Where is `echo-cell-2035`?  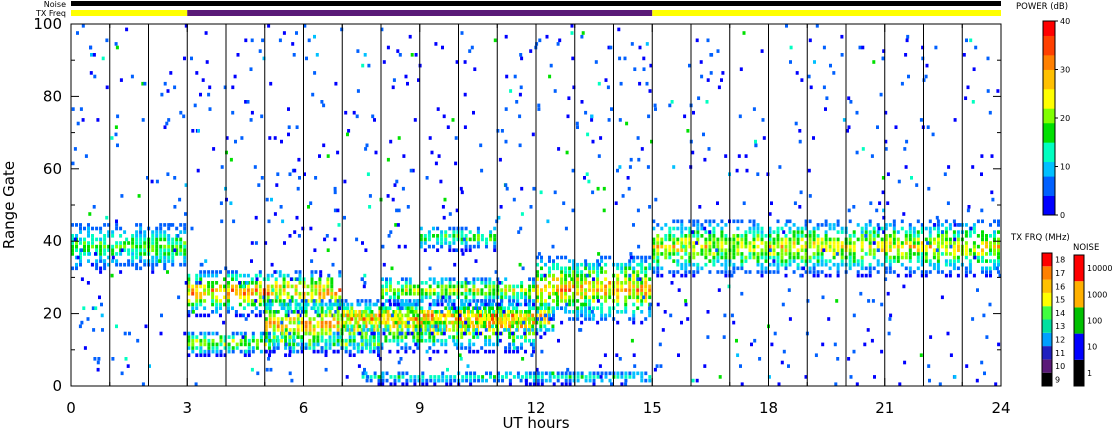
echo-cell-2035 is located at coordinates (553, 293).